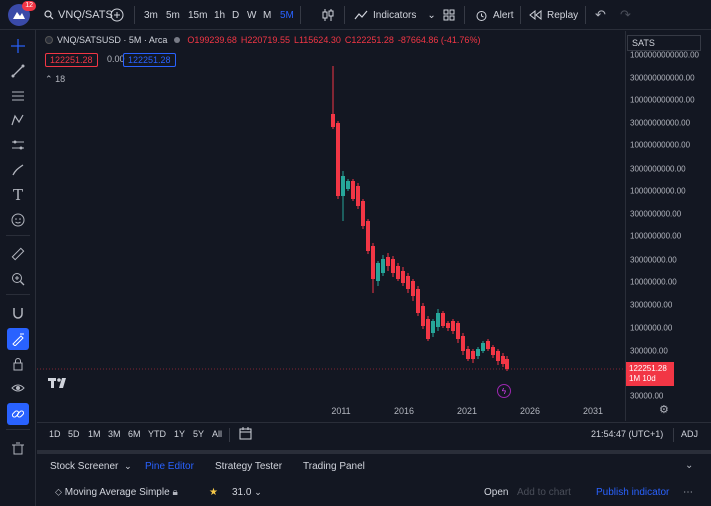  I want to click on sell-button: 122251.28, so click(71, 60).